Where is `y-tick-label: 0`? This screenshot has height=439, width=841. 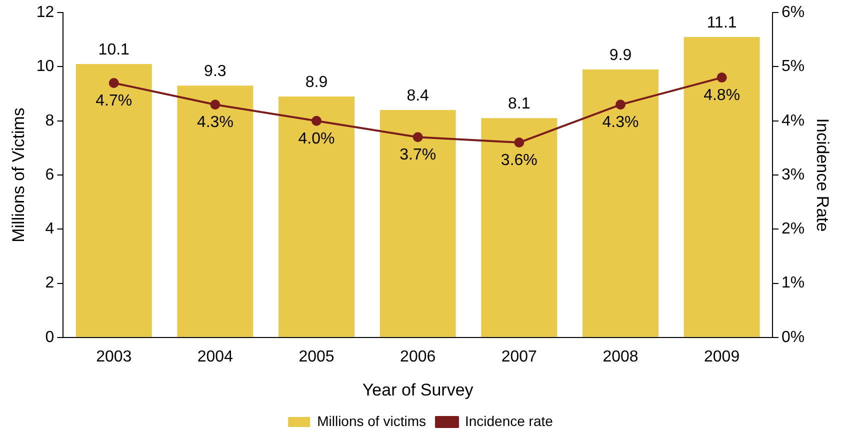 y-tick-label: 0 is located at coordinates (49, 337).